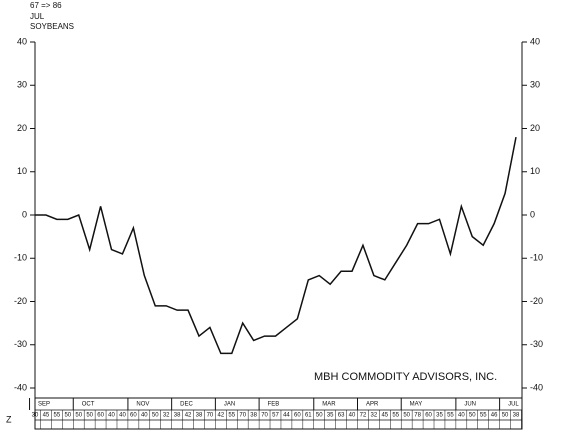 The image size is (561, 440). I want to click on y-tick-label: -10, so click(20, 258).